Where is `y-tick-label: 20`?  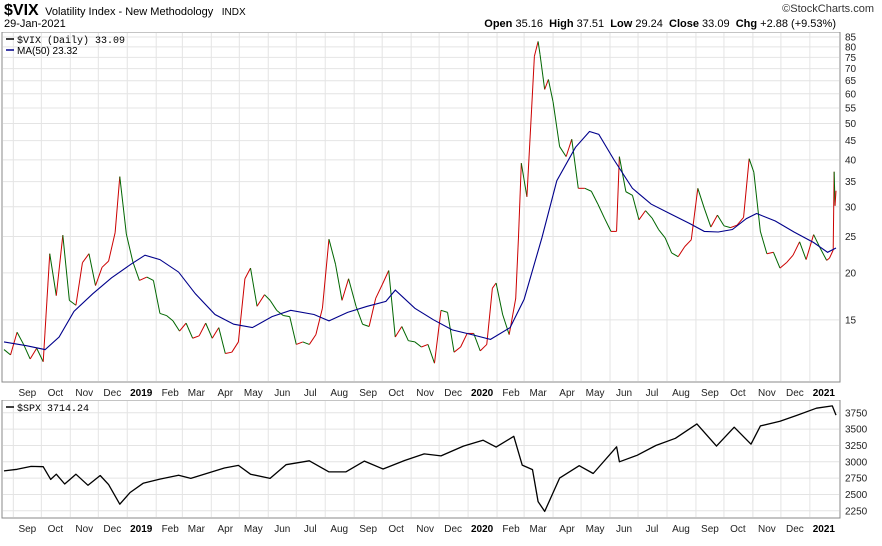 y-tick-label: 20 is located at coordinates (851, 273).